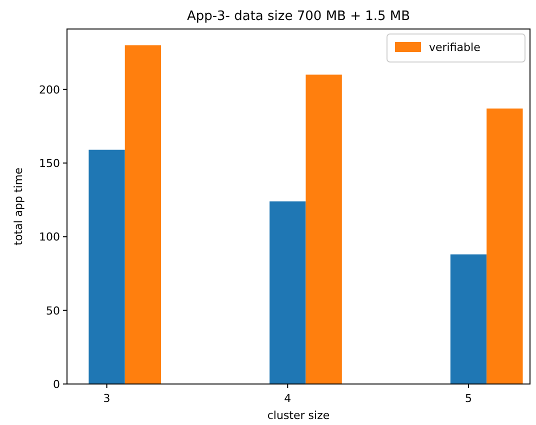  What do you see at coordinates (53, 311) in the screenshot?
I see `y-tick-label: 50` at bounding box center [53, 311].